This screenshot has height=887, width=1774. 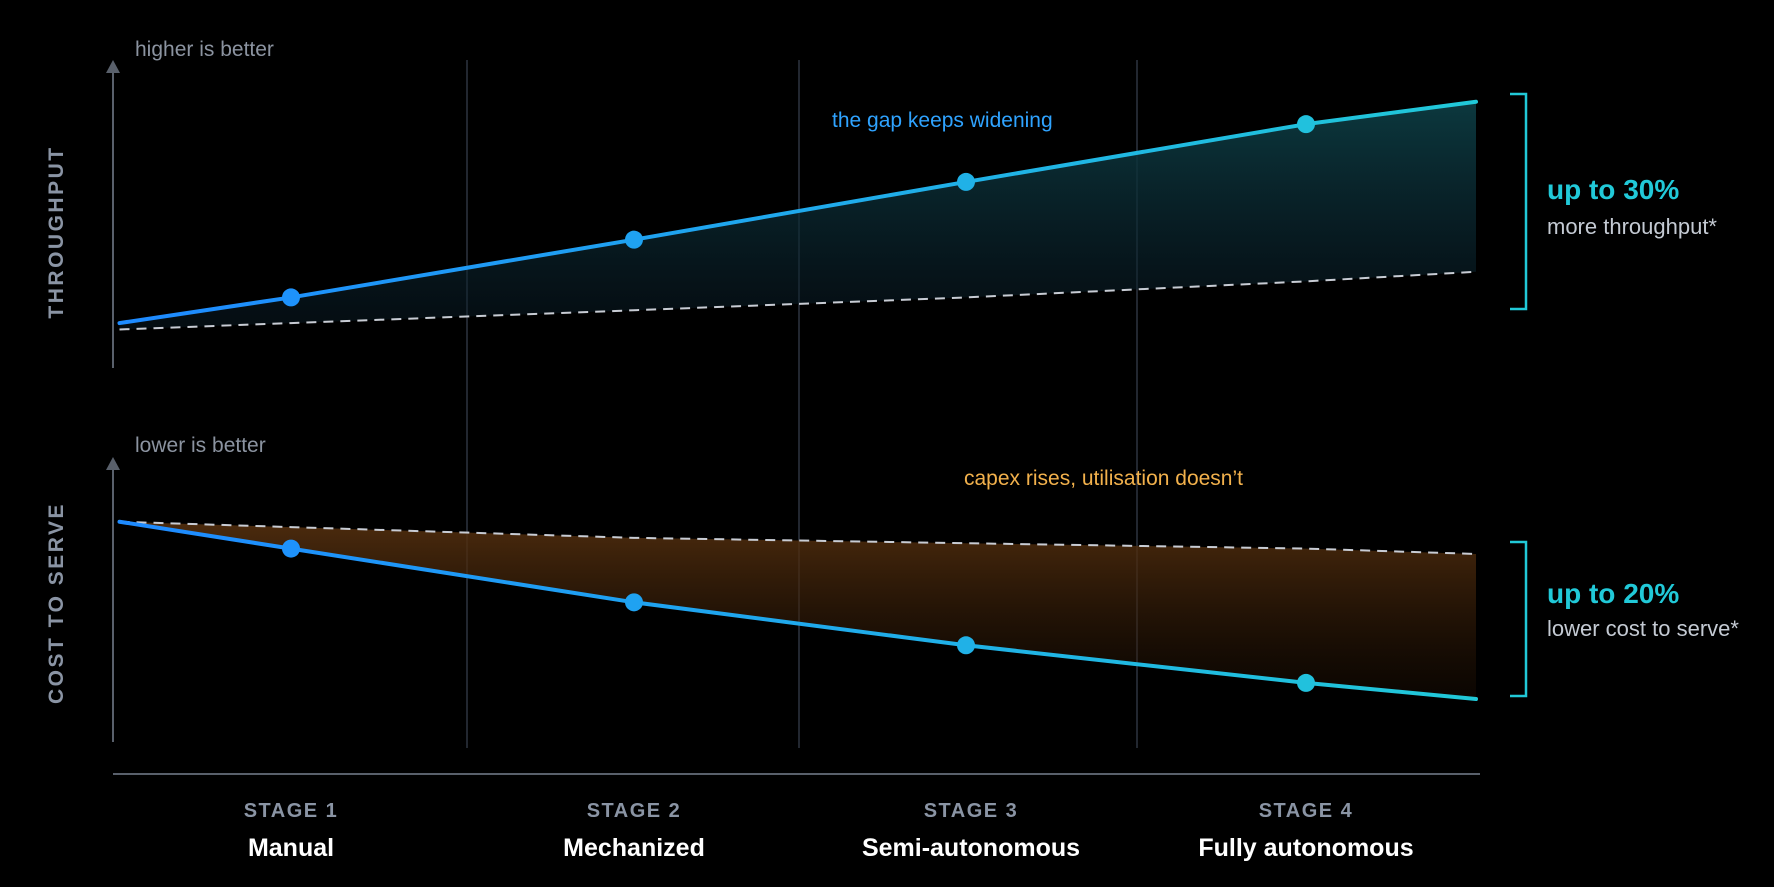 What do you see at coordinates (798, 537) in the screenshot?
I see `cost-baseline-line` at bounding box center [798, 537].